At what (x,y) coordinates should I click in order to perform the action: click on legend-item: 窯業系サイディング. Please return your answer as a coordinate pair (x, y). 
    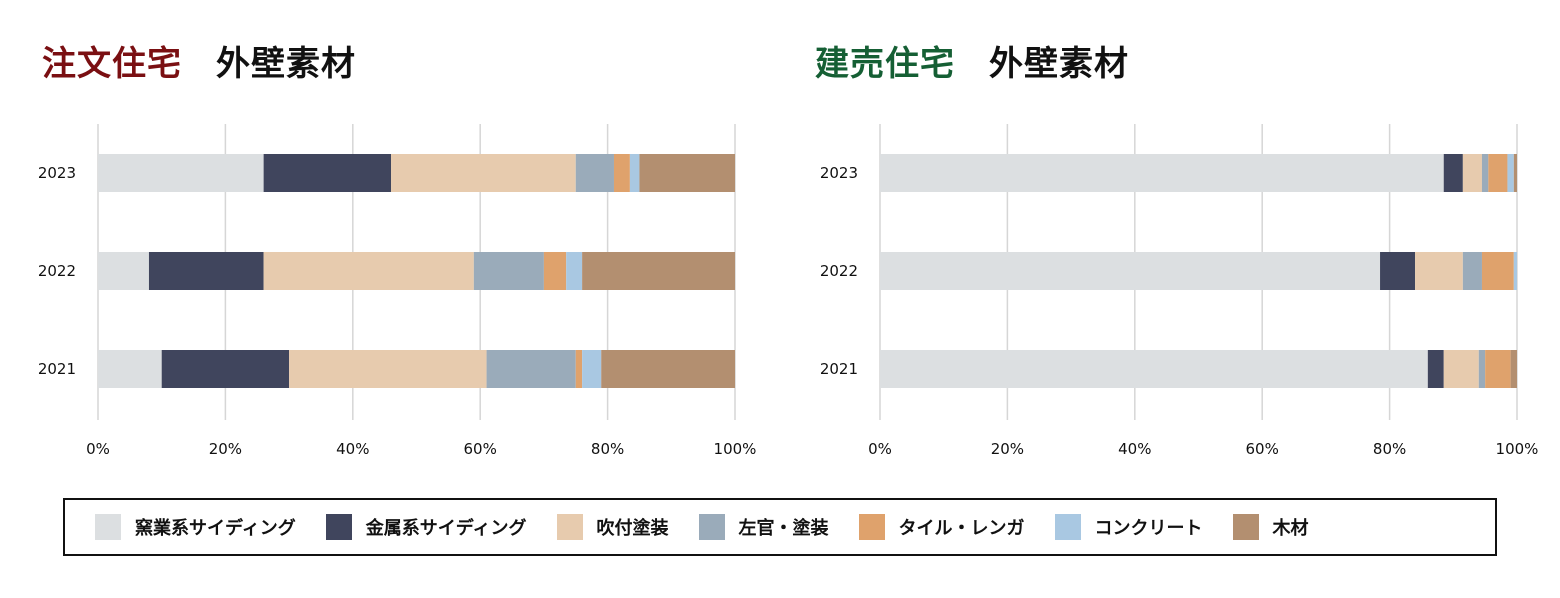
    Looking at the image, I should click on (195, 527).